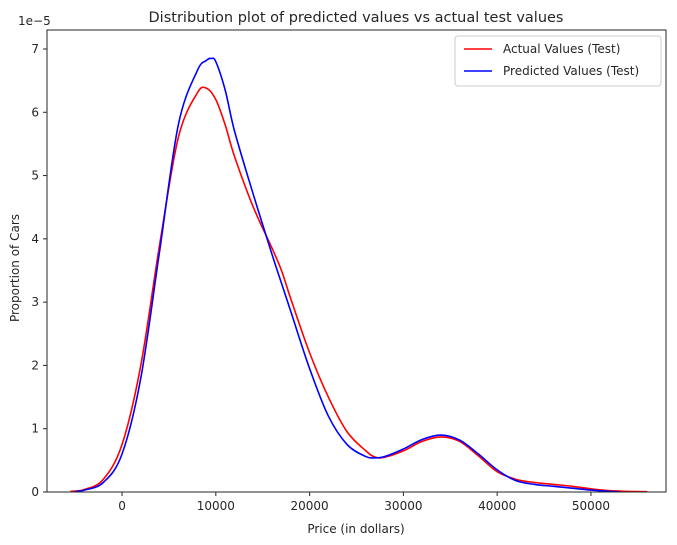 The width and height of the screenshot is (677, 545). I want to click on x-tick-label: 10000, so click(216, 506).